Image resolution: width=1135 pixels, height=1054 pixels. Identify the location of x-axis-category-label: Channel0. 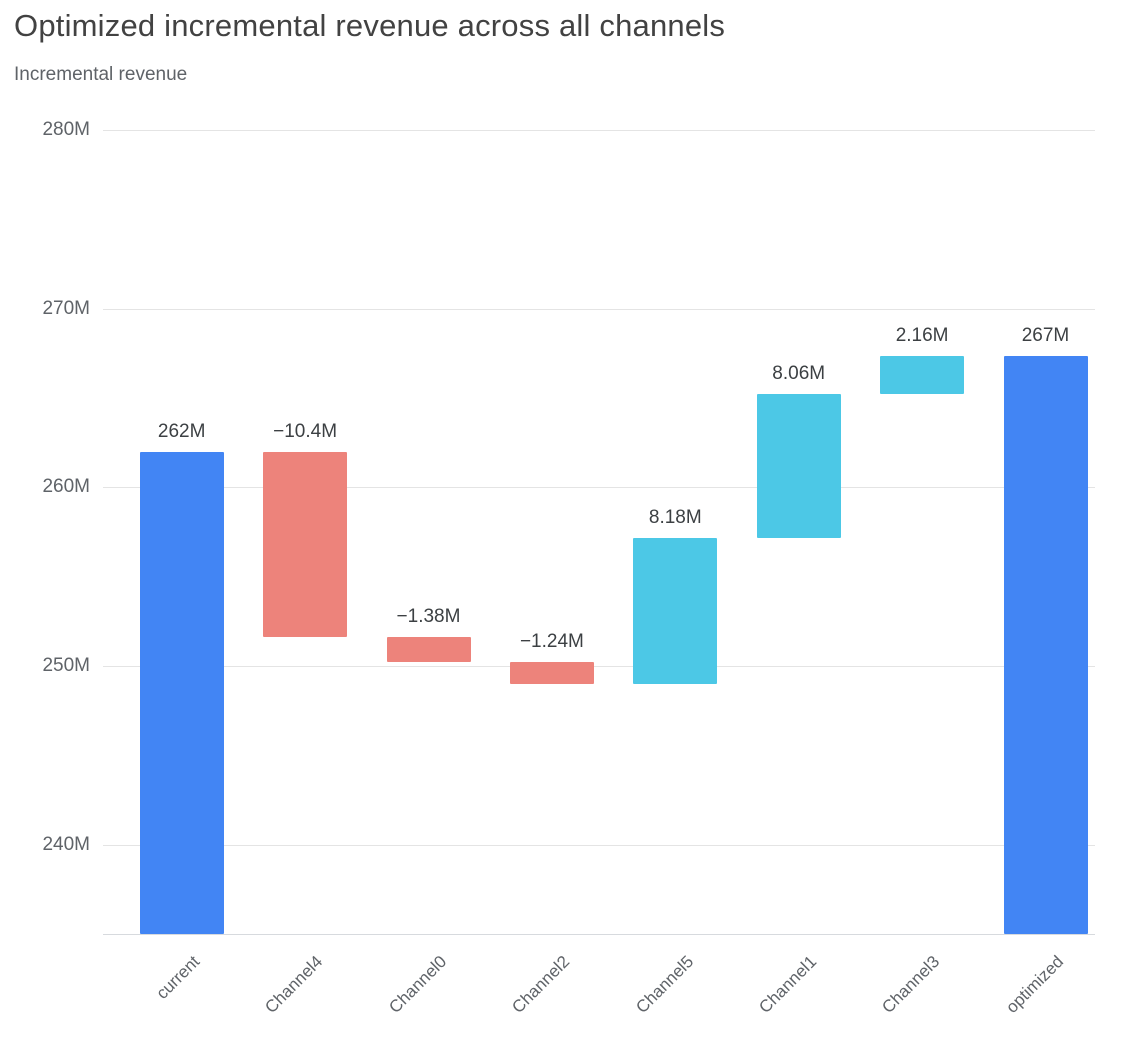
(417, 984).